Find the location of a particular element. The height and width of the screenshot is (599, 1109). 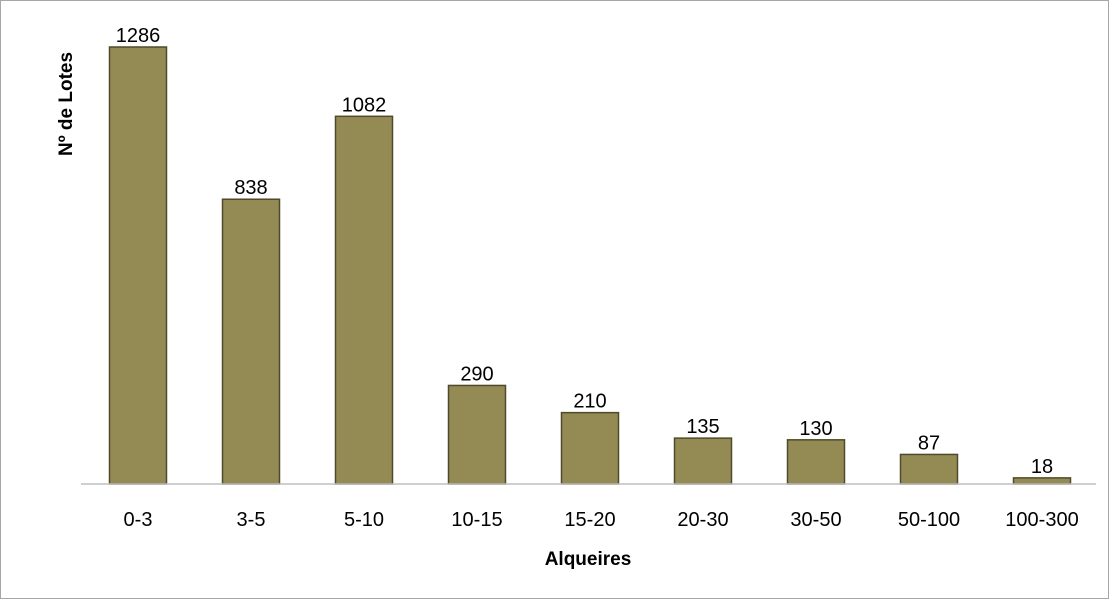

data-label-15-20: 210 is located at coordinates (589, 402).